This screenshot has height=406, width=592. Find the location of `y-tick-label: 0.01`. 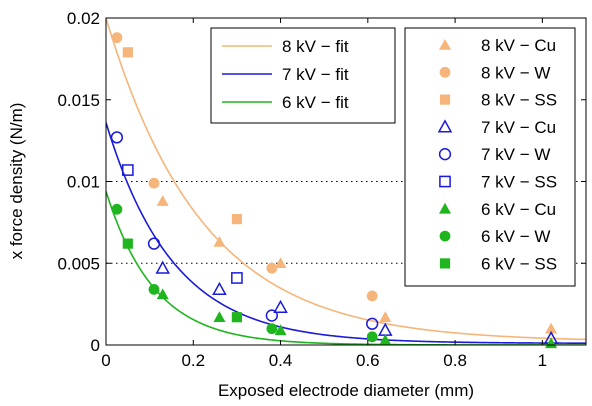

y-tick-label: 0.01 is located at coordinates (83, 182).